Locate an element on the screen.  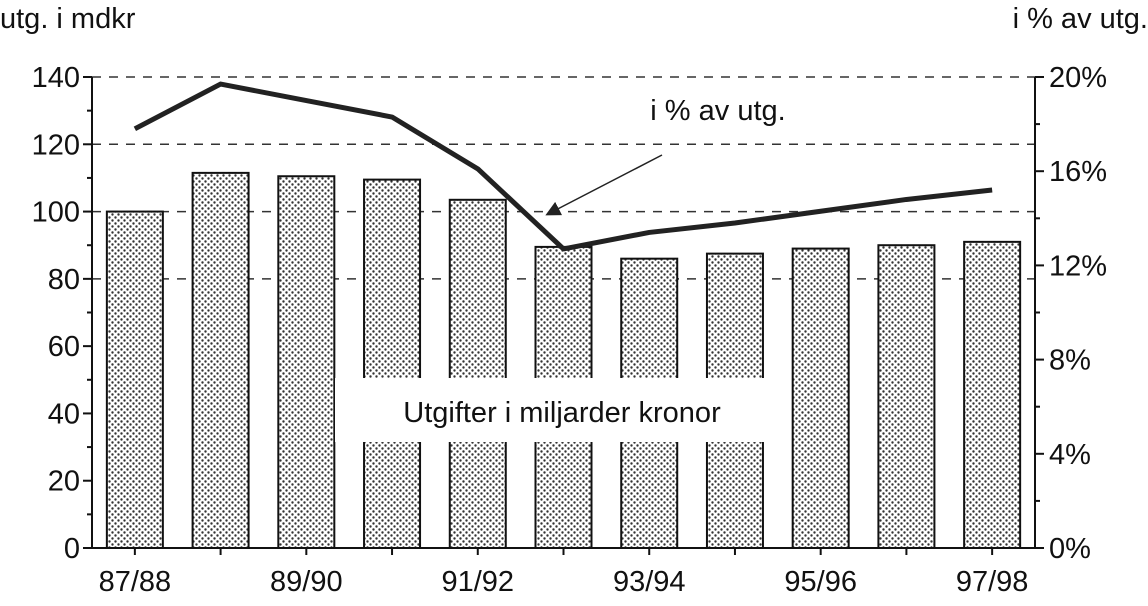
right-axis-title: i % av utg. is located at coordinates (1080, 19).